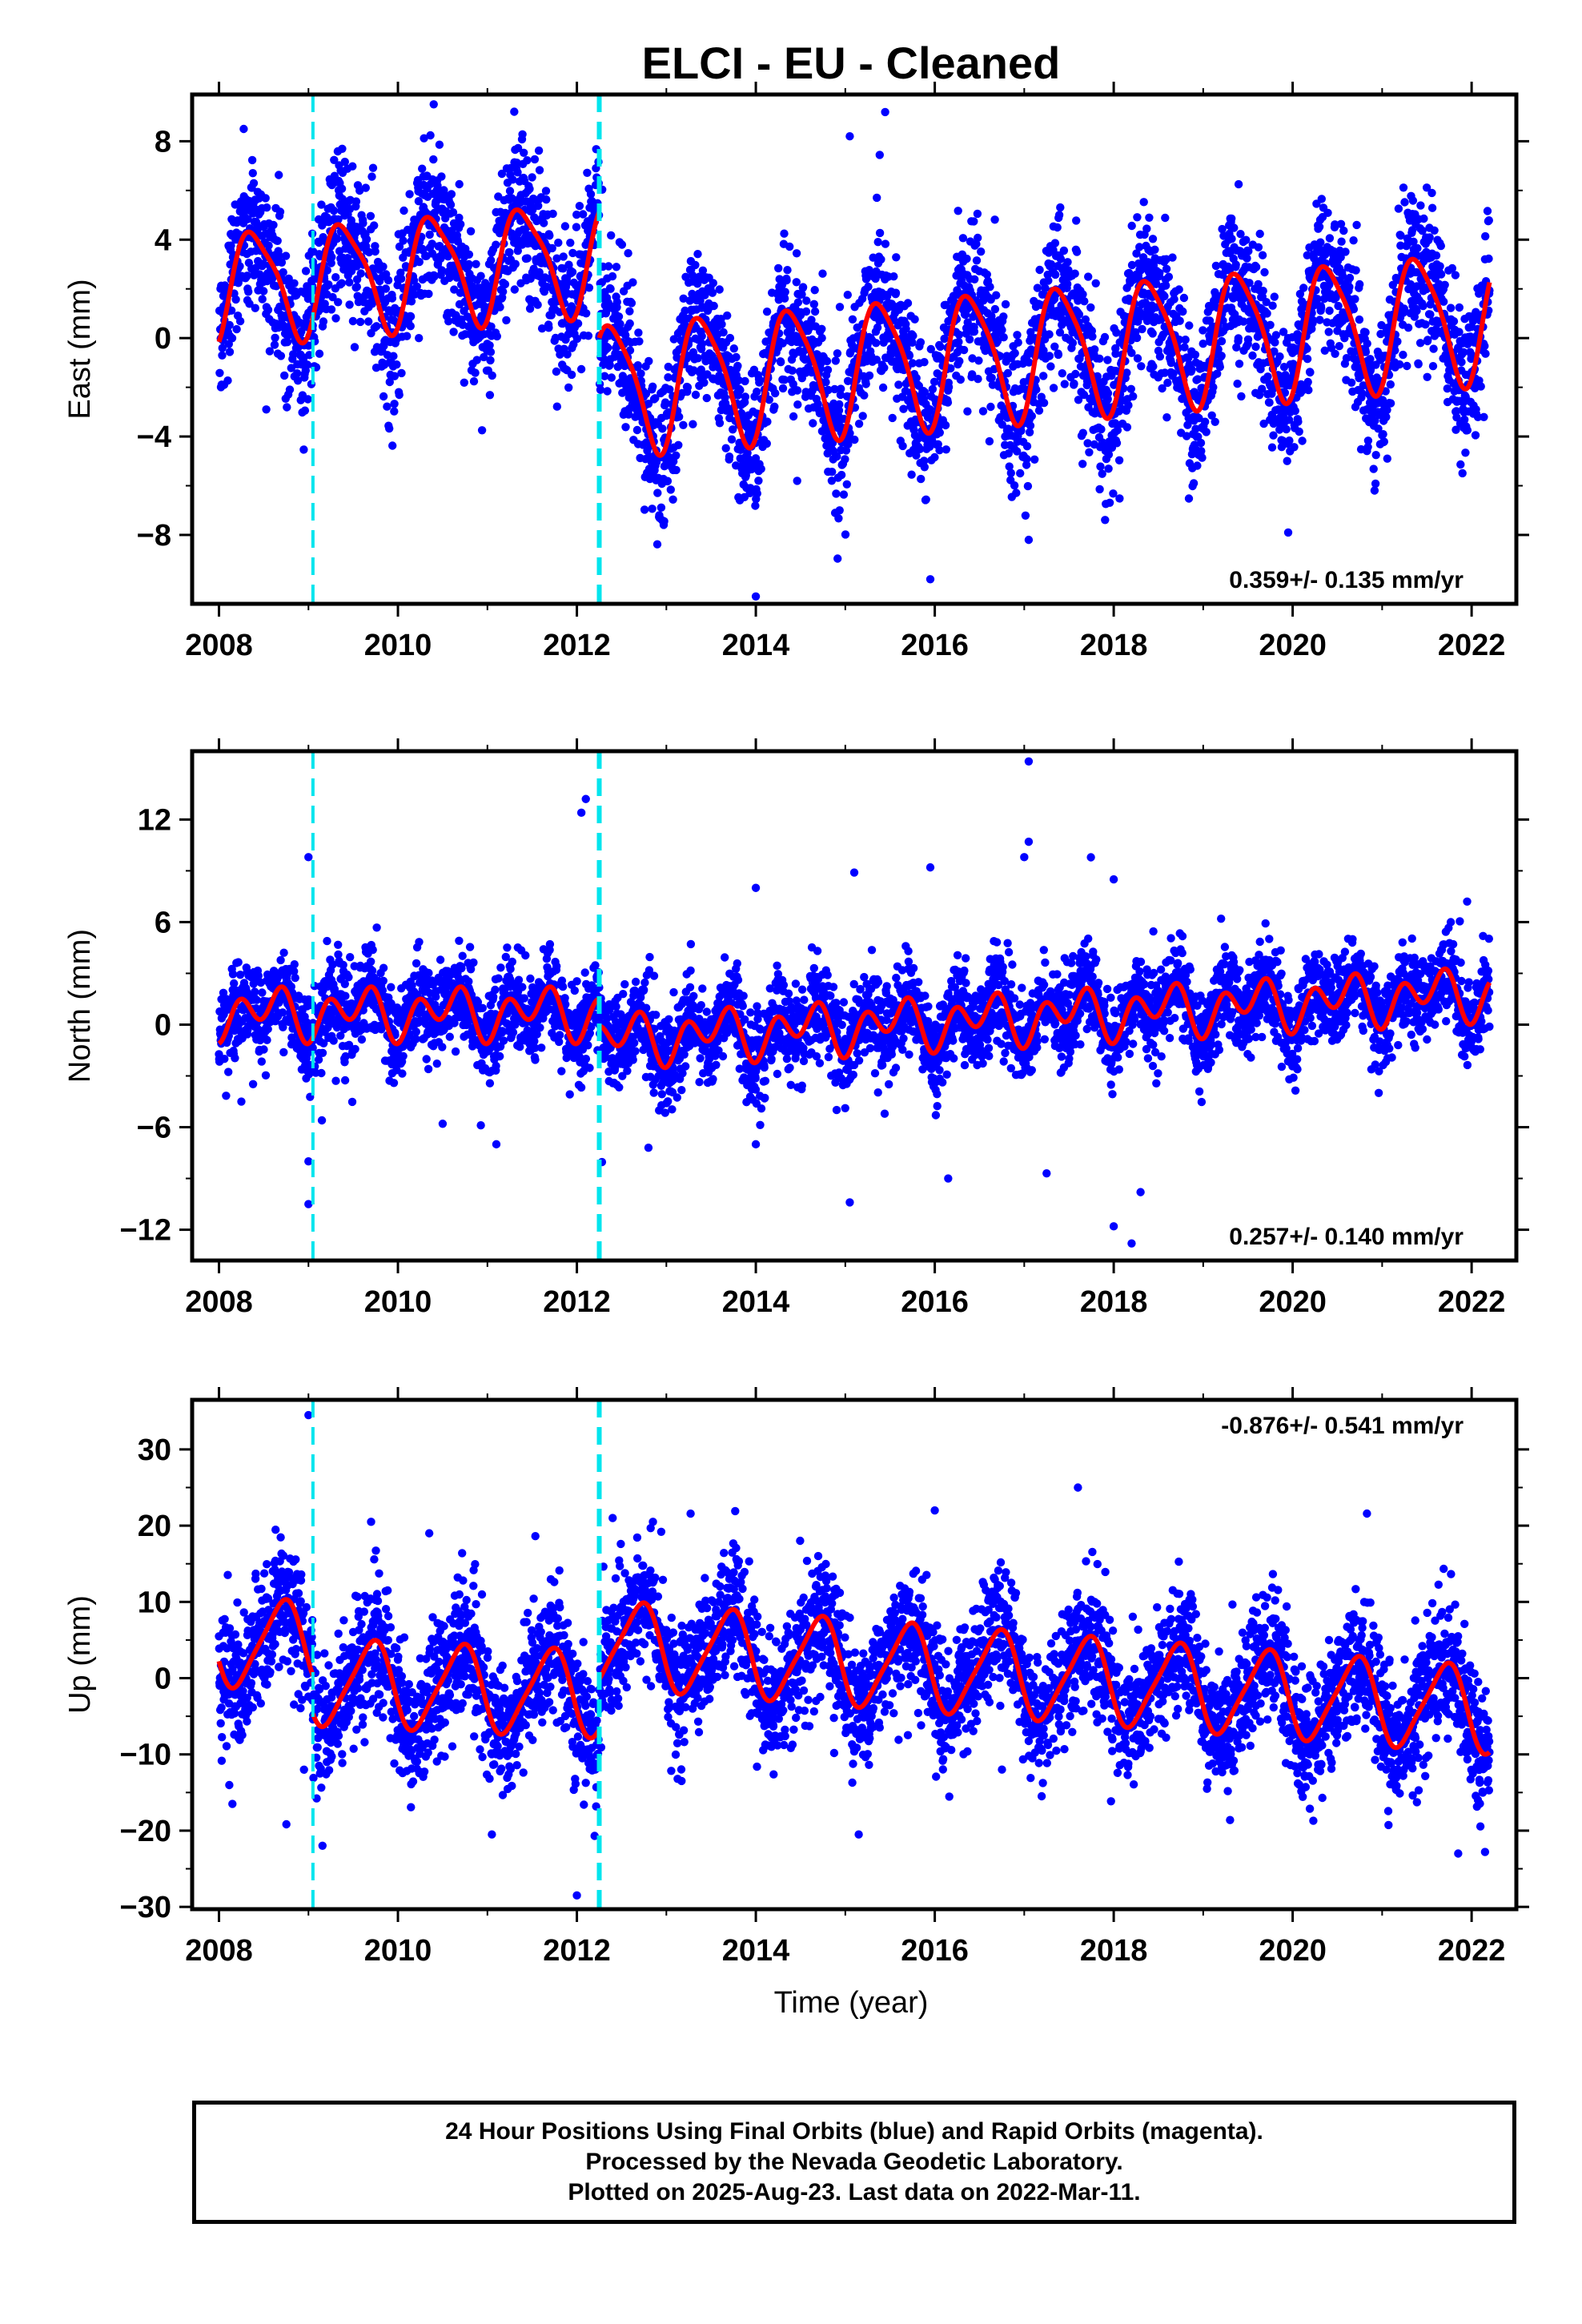  Describe the element at coordinates (219, 645) in the screenshot. I see `x-tick-label: 2008` at that location.